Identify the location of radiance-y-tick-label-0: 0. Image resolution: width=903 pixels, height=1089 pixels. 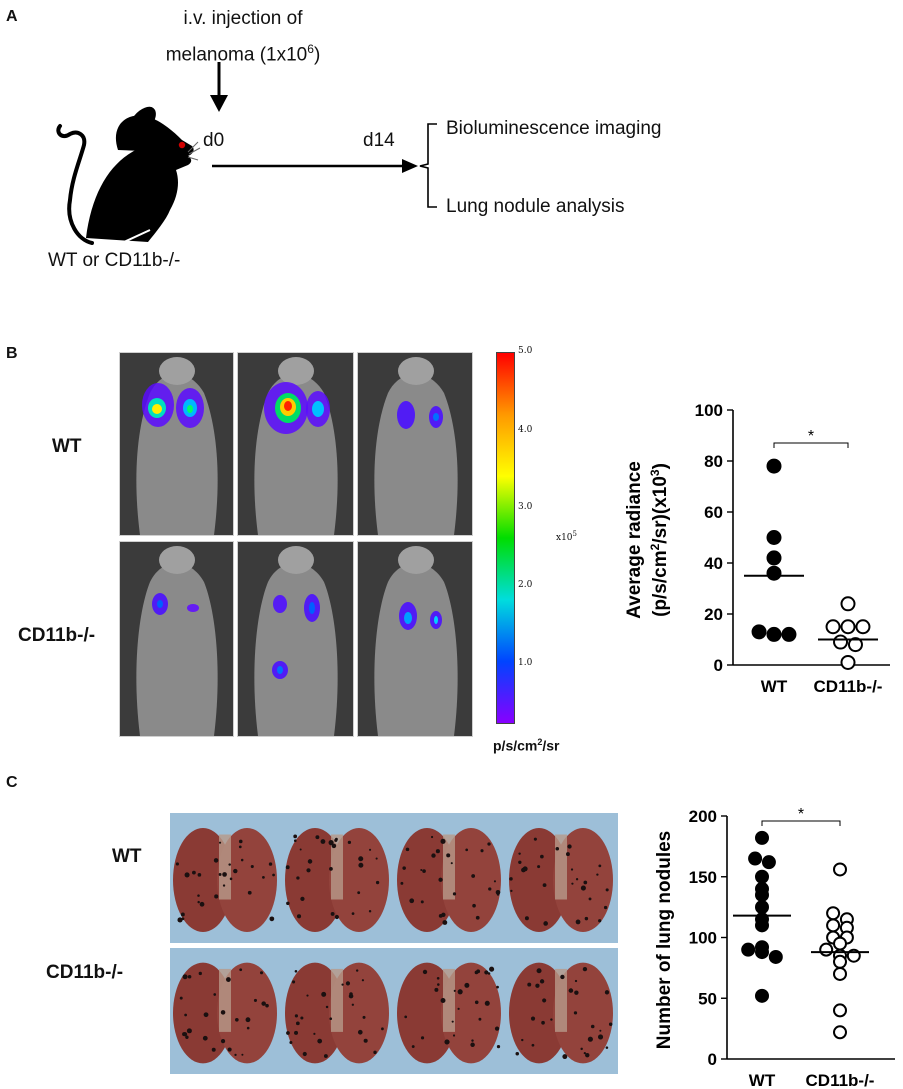
(718, 665).